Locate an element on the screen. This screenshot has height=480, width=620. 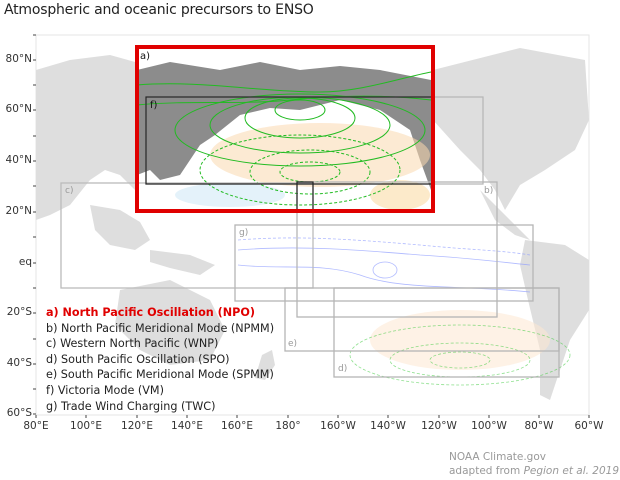
region-box-b is located at coordinates (397, 249).